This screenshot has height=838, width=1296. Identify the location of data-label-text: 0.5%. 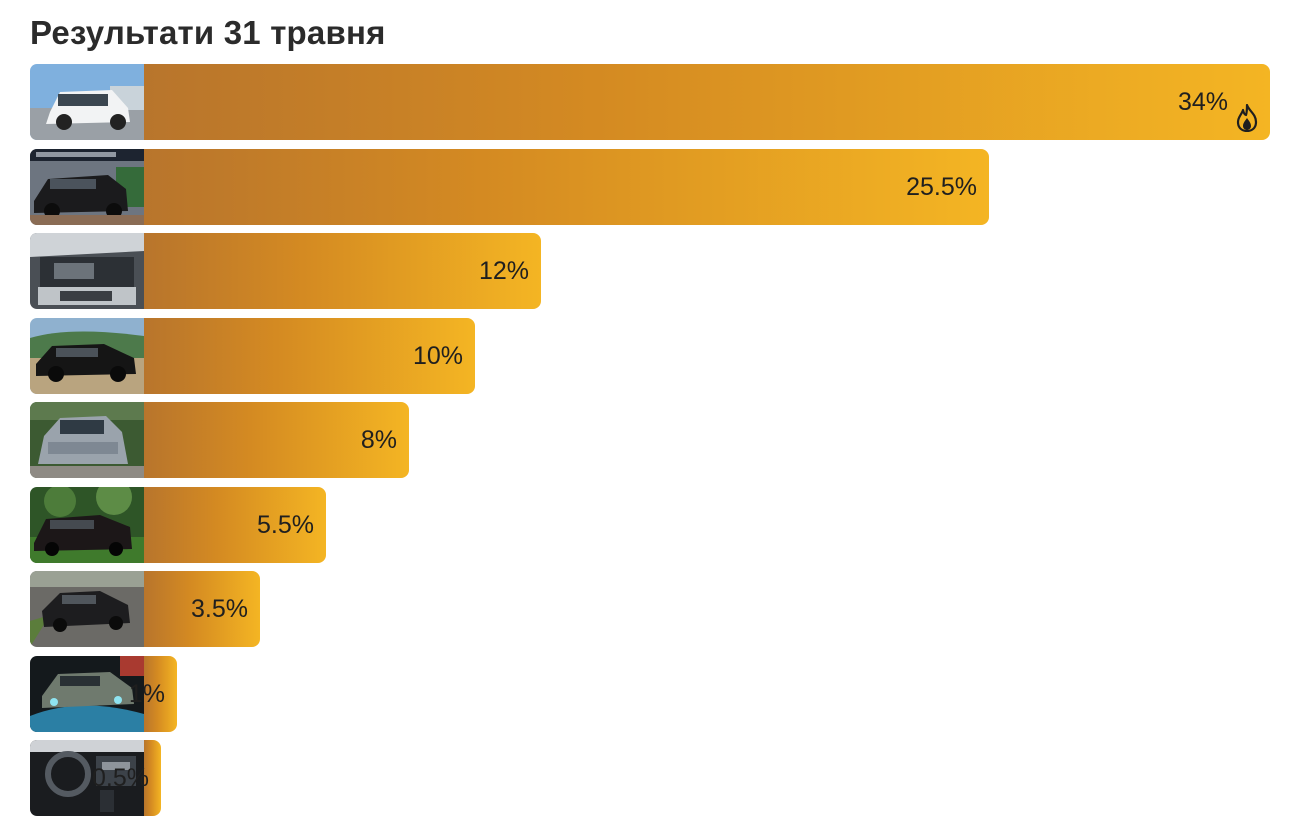
(120, 778).